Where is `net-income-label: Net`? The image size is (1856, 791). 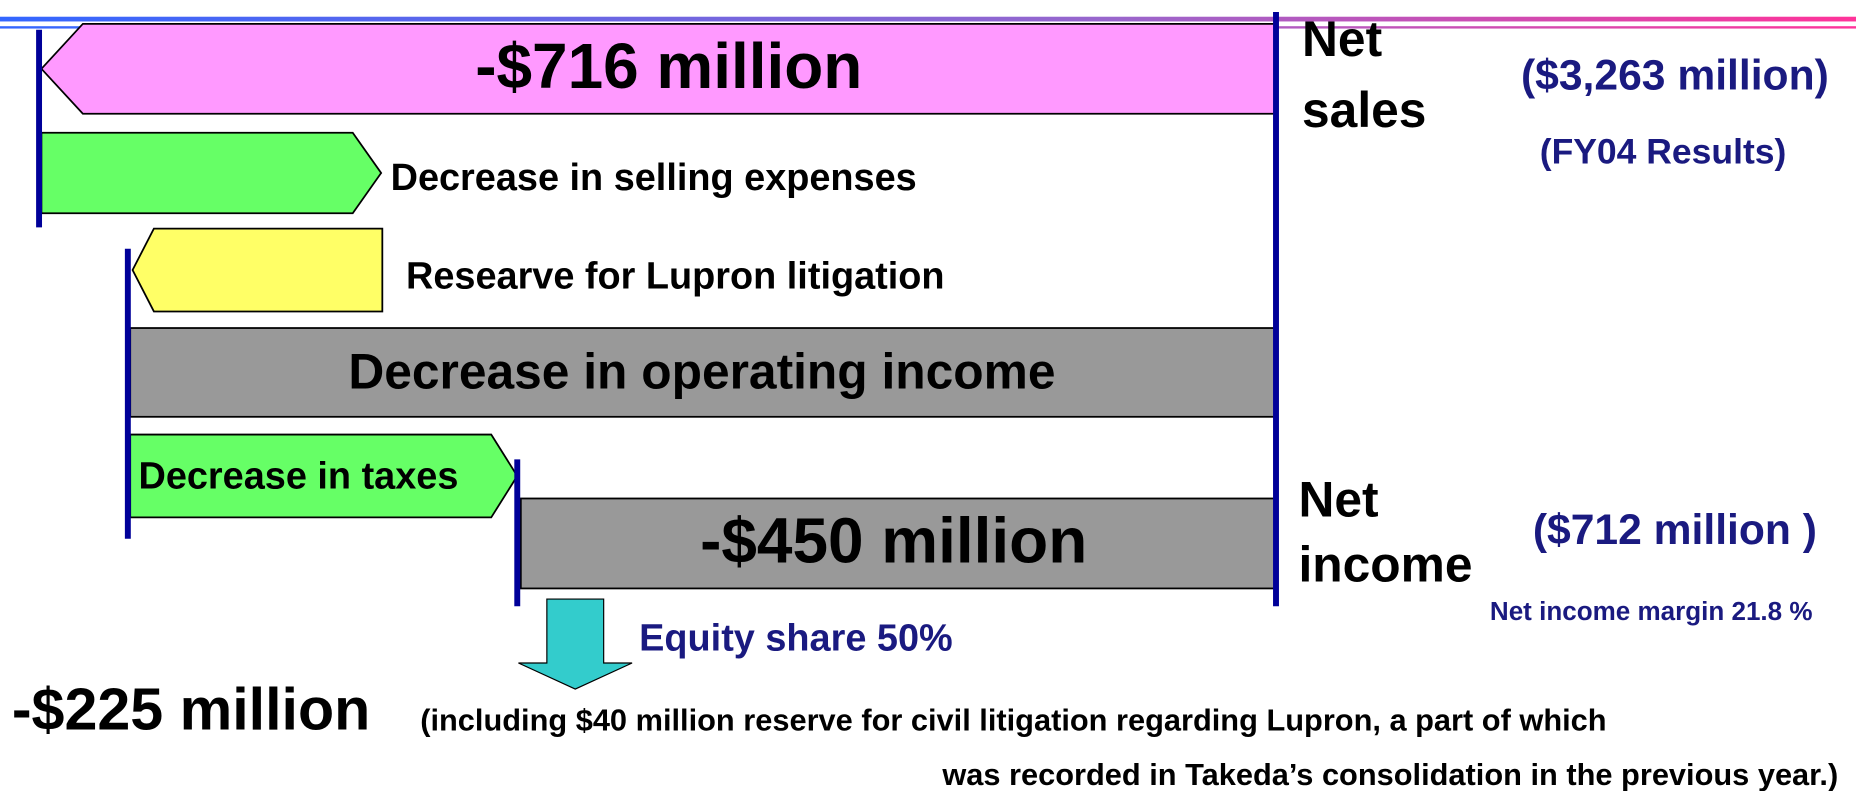 net-income-label: Net is located at coordinates (1338, 499).